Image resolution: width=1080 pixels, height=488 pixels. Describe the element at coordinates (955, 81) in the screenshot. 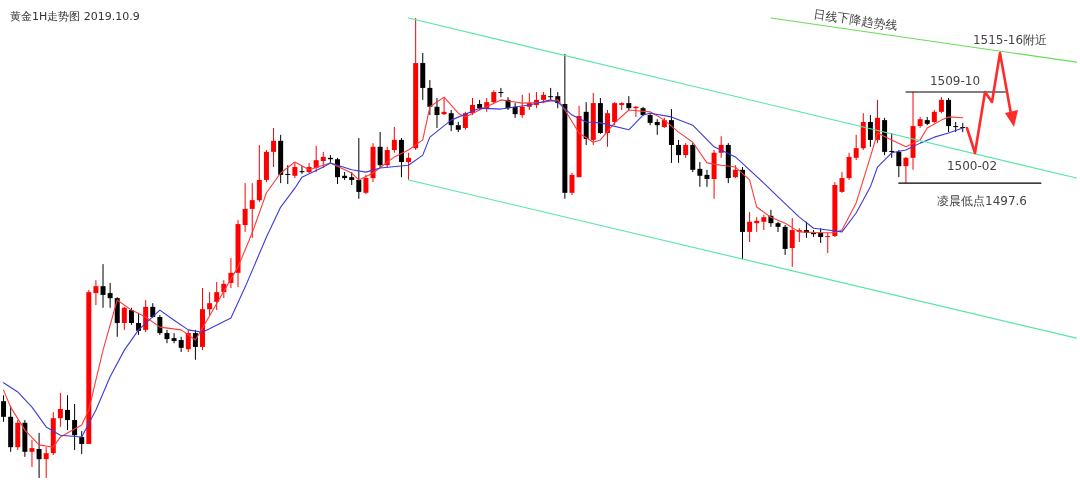

I see `annotation: 1509-10` at that location.